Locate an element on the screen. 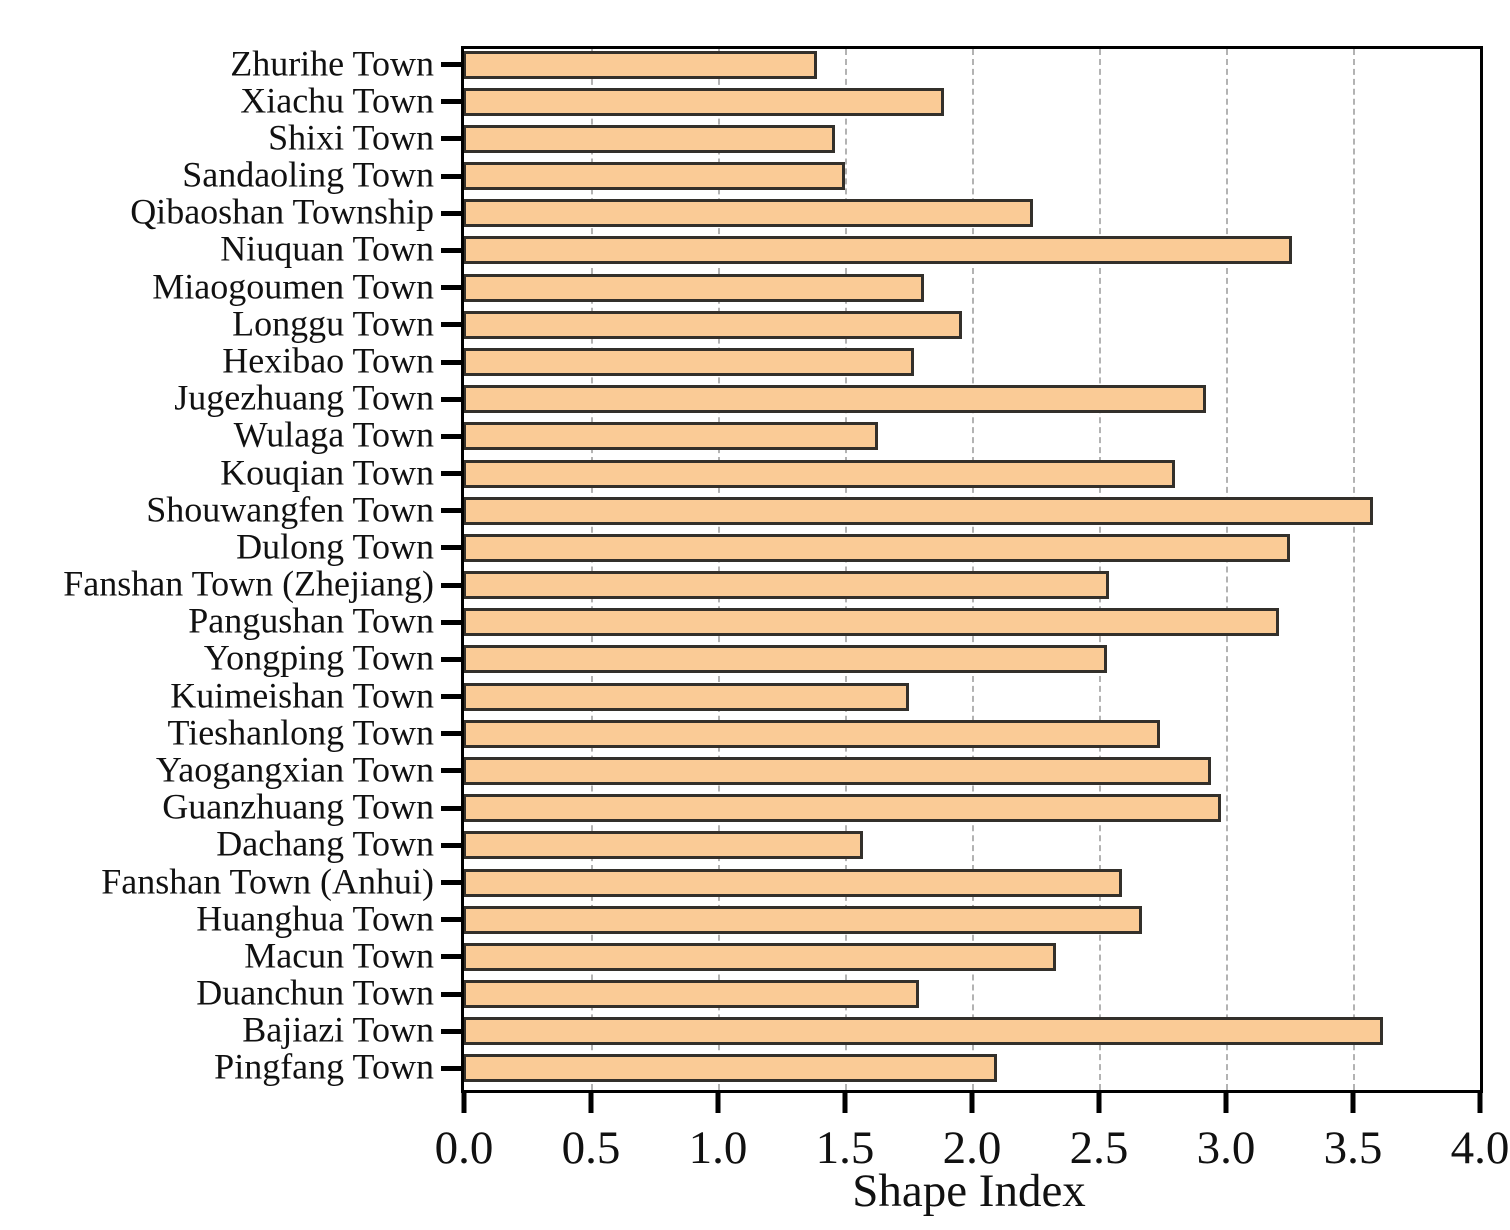 Image resolution: width=1510 pixels, height=1230 pixels. category-label: Niuquan Town is located at coordinates (327, 249).